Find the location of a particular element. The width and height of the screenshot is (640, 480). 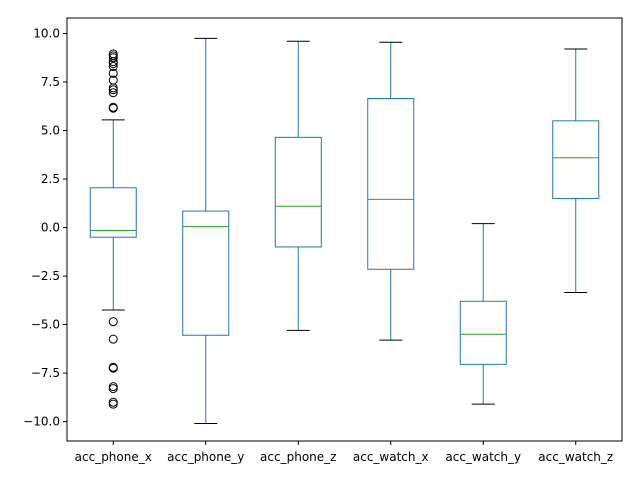

box-group-acc_watch_x is located at coordinates (391, 191).